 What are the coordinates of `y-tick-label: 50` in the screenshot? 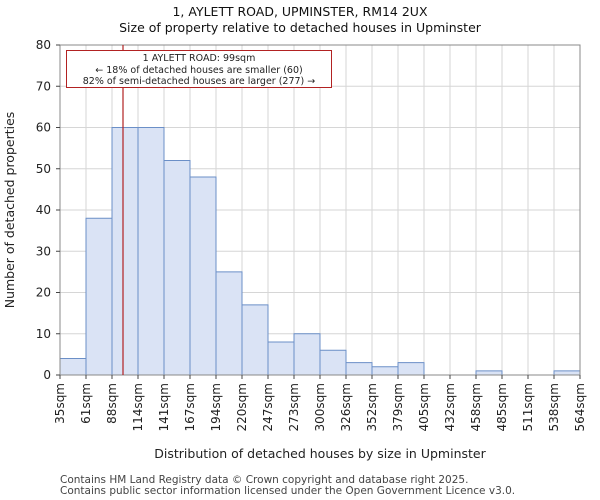 It's located at (43, 169).